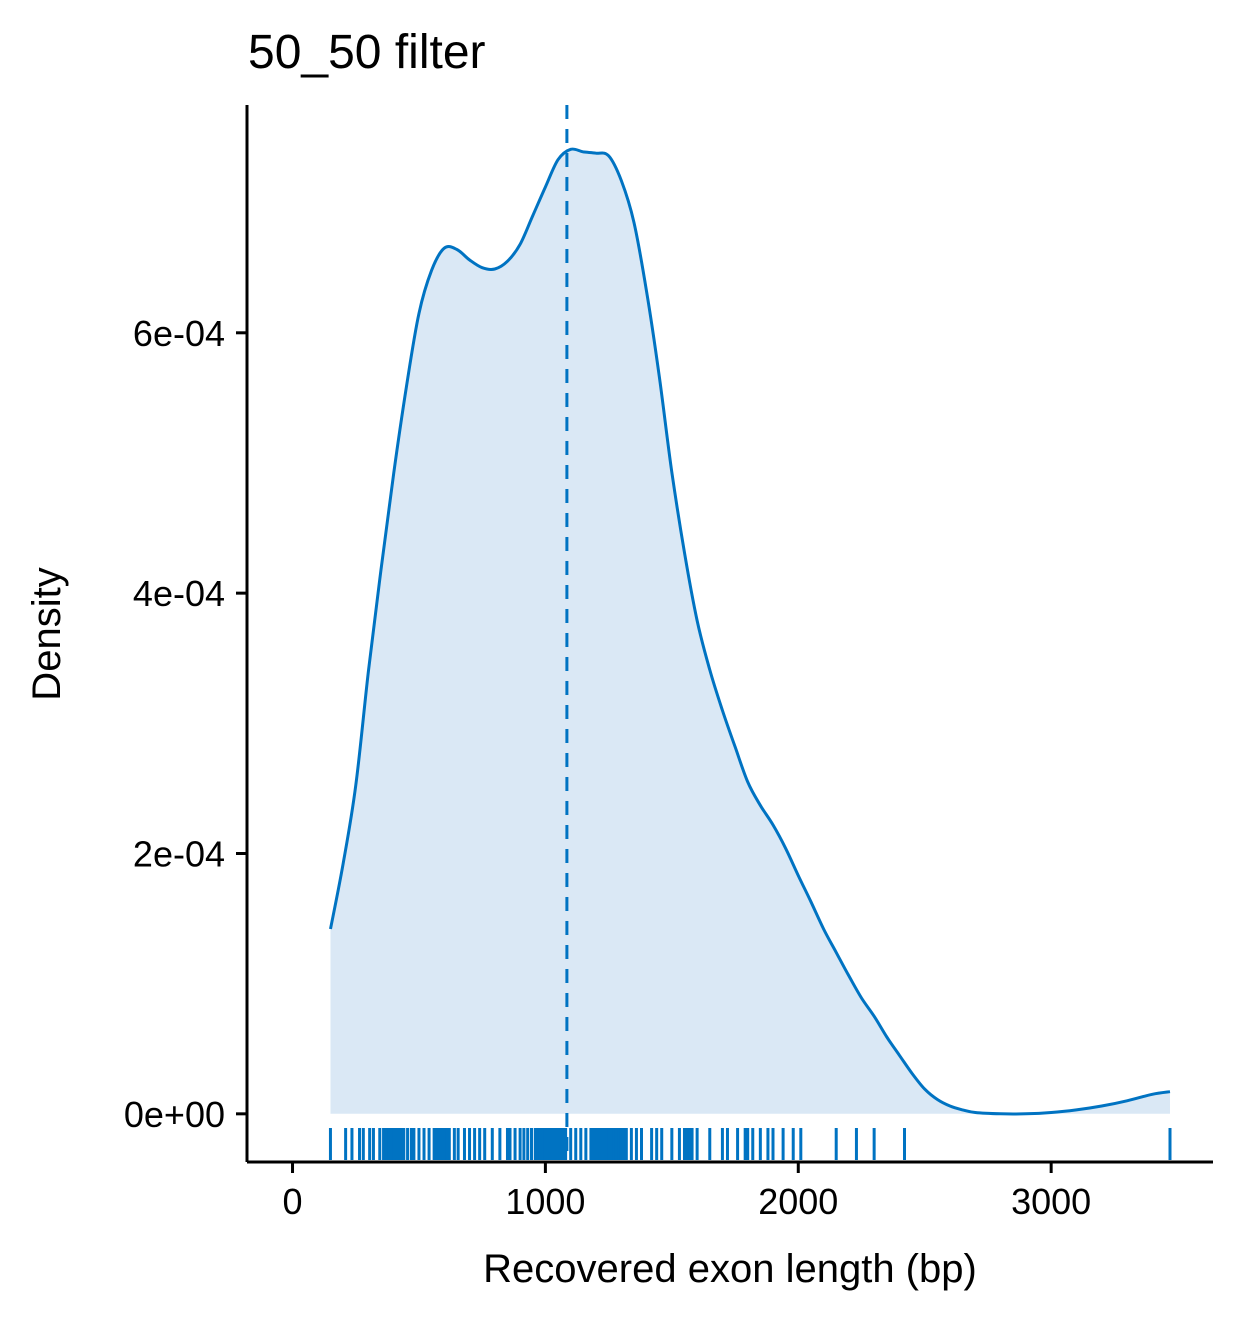  I want to click on chart-title: 50_50 filter, so click(367, 52).